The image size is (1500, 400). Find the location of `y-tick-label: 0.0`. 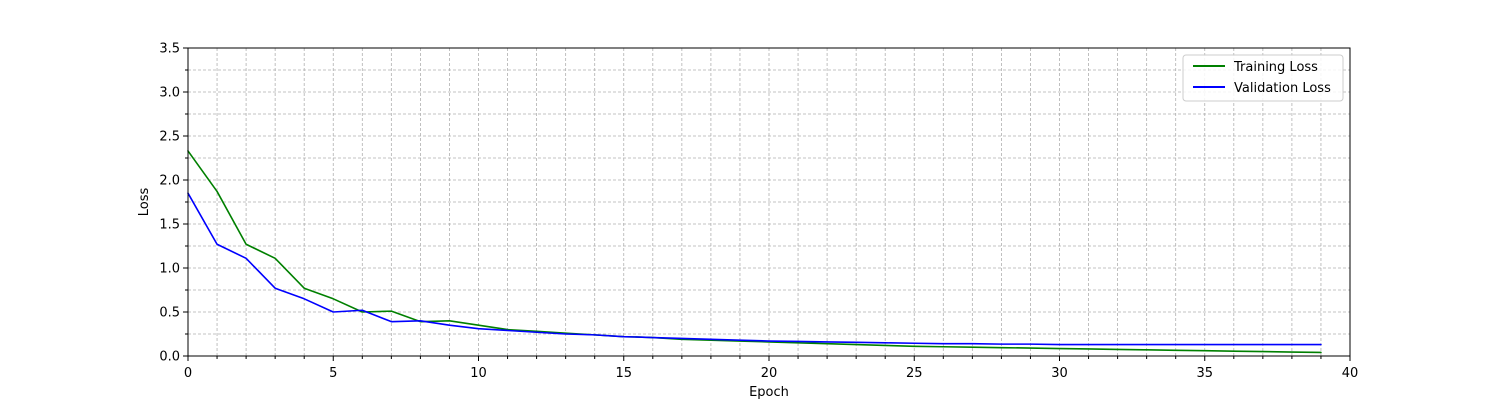

y-tick-label: 0.0 is located at coordinates (169, 357).